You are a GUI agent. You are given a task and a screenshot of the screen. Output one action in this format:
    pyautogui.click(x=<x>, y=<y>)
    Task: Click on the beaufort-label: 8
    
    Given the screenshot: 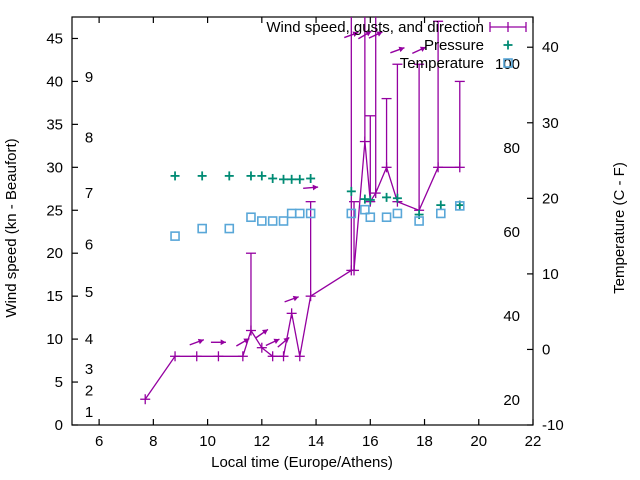 What is the action you would take?
    pyautogui.click(x=89, y=137)
    